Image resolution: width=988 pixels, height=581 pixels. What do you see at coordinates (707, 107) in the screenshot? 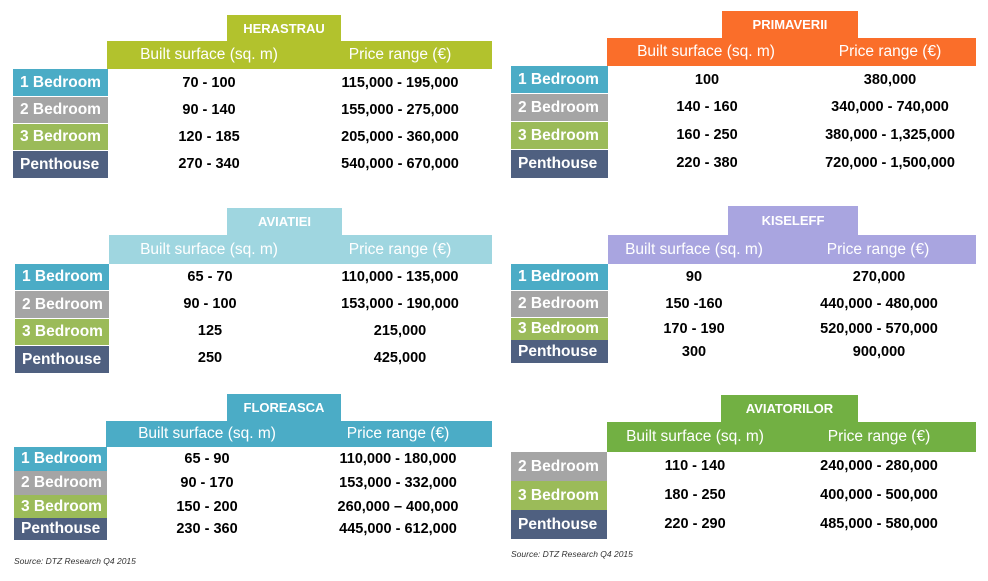
I see `cell-surface: 140 - 160` at bounding box center [707, 107].